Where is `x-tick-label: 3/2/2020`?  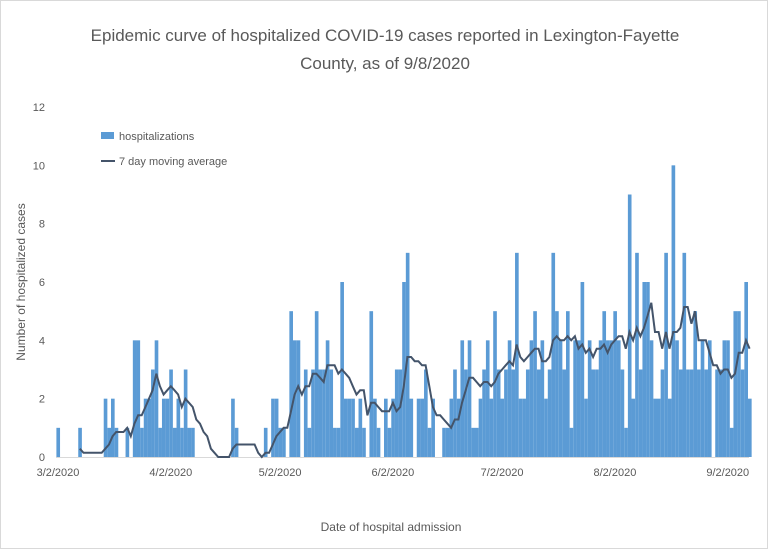
x-tick-label: 3/2/2020 is located at coordinates (58, 473).